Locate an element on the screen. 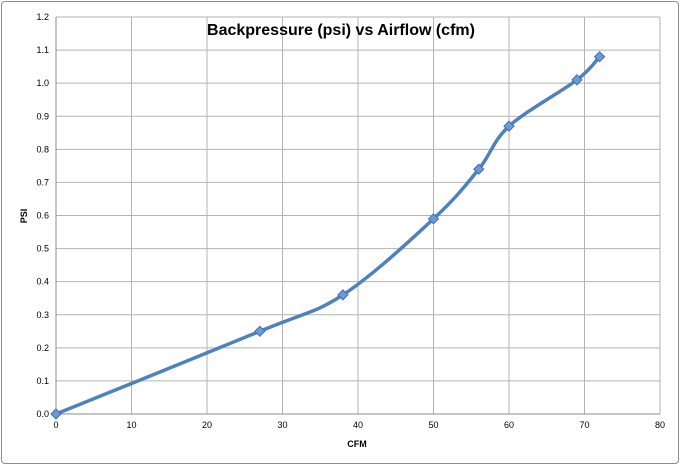 Image resolution: width=682 pixels, height=467 pixels. y-tick-label: 1.2 is located at coordinates (42, 17).